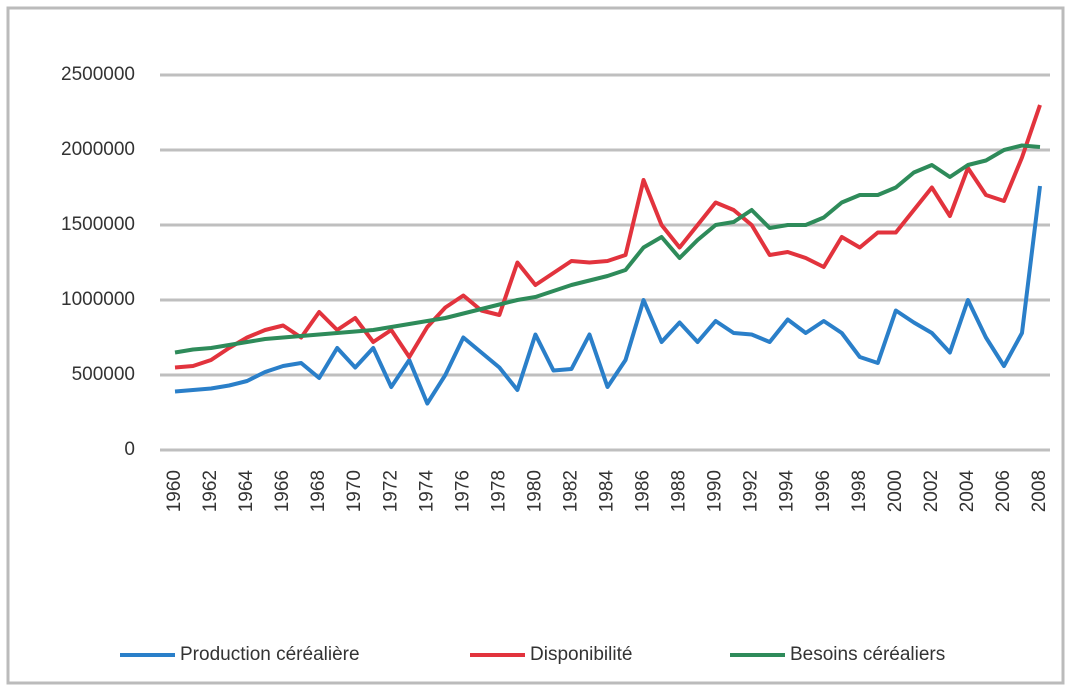 The image size is (1071, 691). I want to click on legend-label: Production céréalière, so click(270, 654).